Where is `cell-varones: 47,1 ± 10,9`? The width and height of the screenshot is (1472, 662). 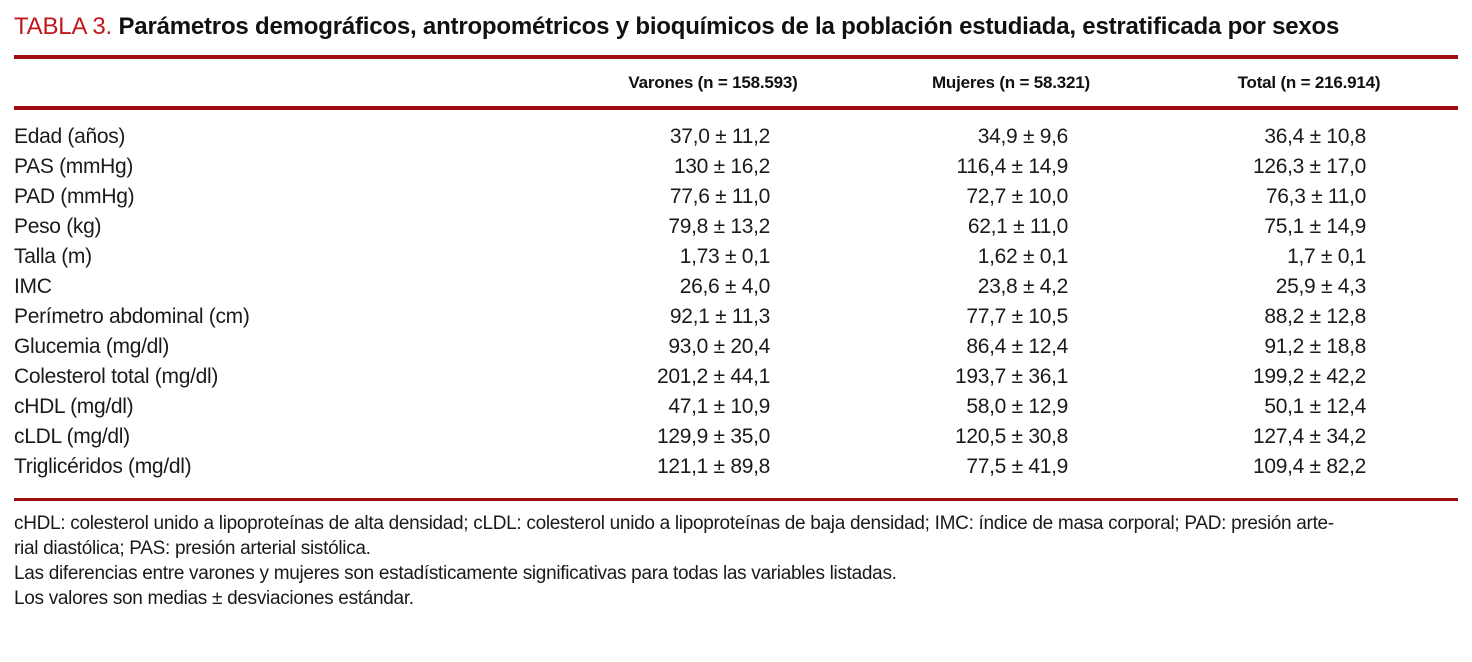
cell-varones: 47,1 ± 10,9 is located at coordinates (719, 406).